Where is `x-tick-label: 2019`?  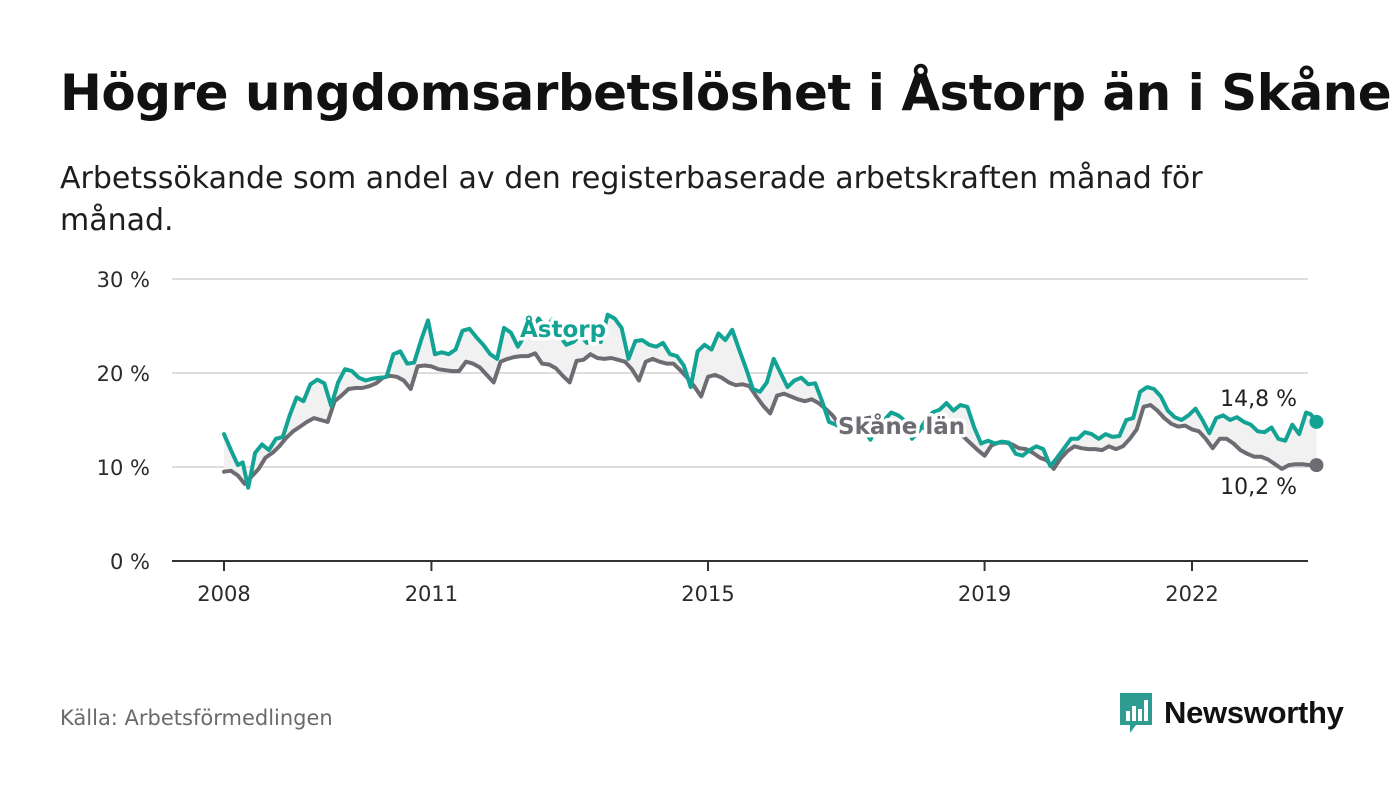
x-tick-label: 2019 is located at coordinates (984, 594).